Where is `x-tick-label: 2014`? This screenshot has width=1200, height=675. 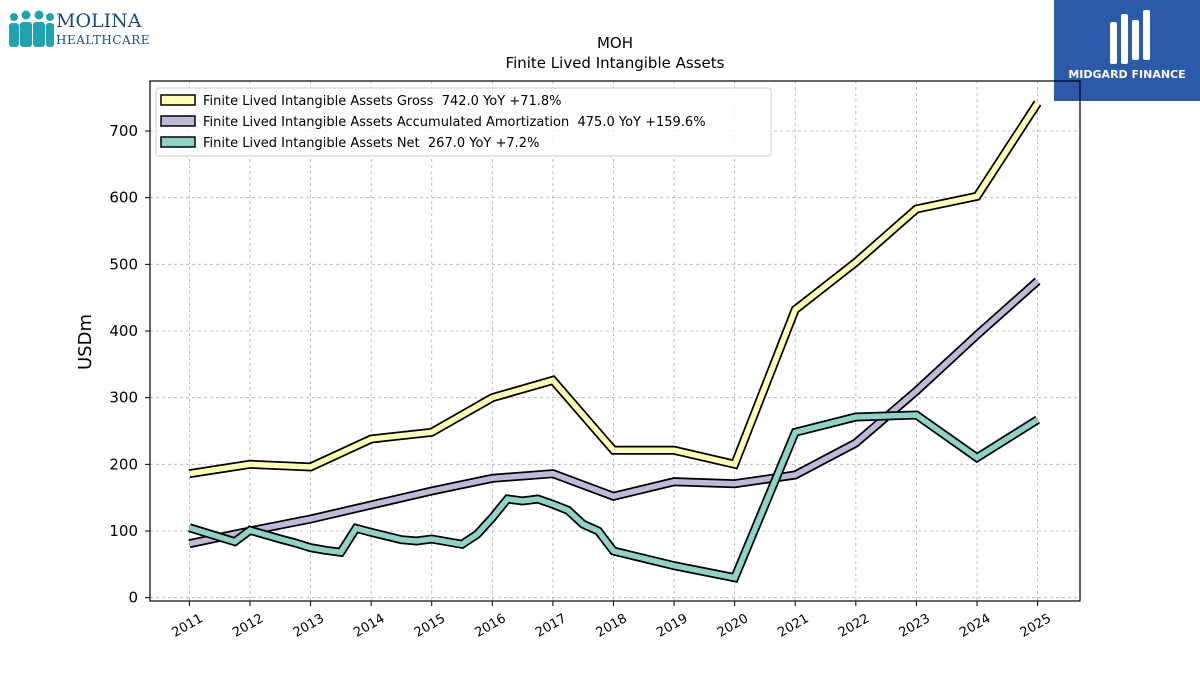 x-tick-label: 2014 is located at coordinates (369, 626).